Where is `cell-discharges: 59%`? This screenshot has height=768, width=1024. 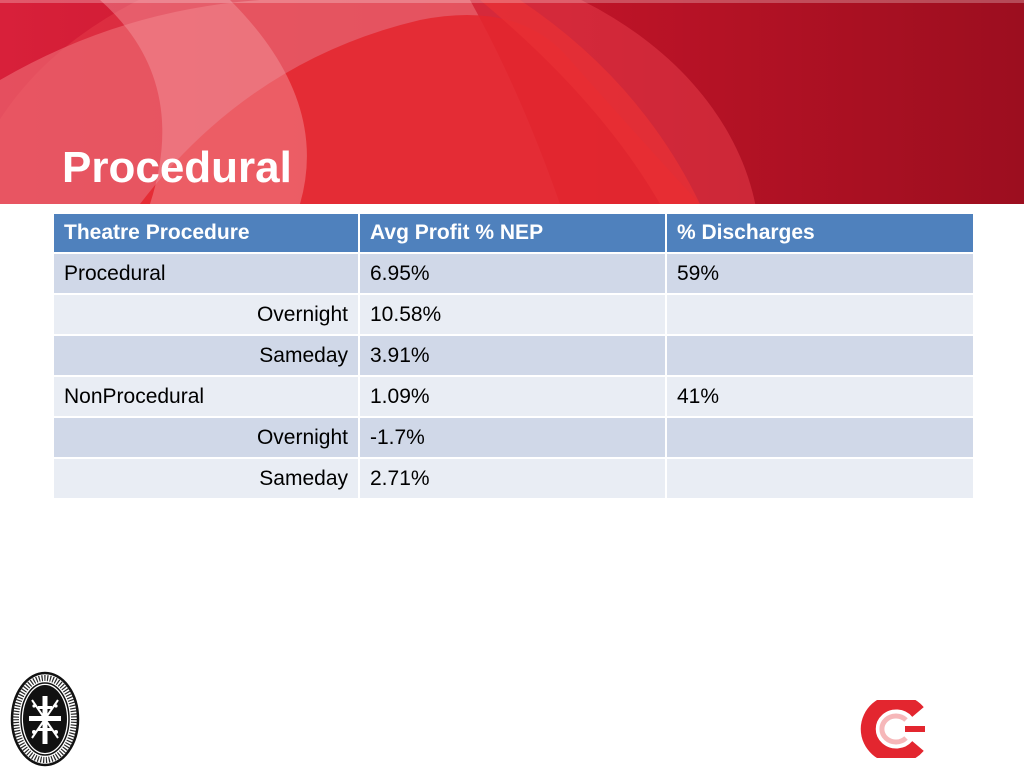
cell-discharges: 59% is located at coordinates (820, 273).